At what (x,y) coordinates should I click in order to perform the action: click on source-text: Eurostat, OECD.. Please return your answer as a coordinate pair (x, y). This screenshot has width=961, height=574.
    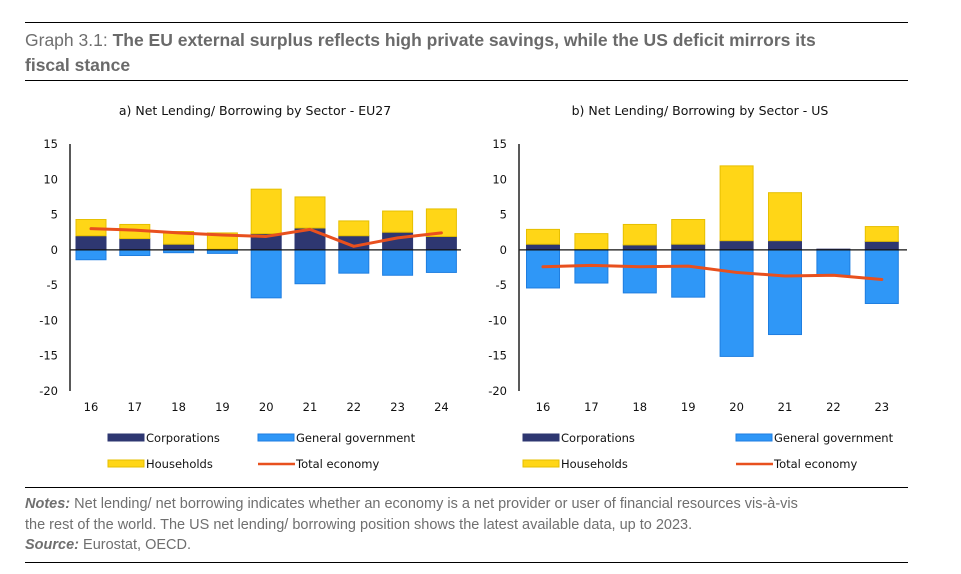
    Looking at the image, I should click on (135, 545).